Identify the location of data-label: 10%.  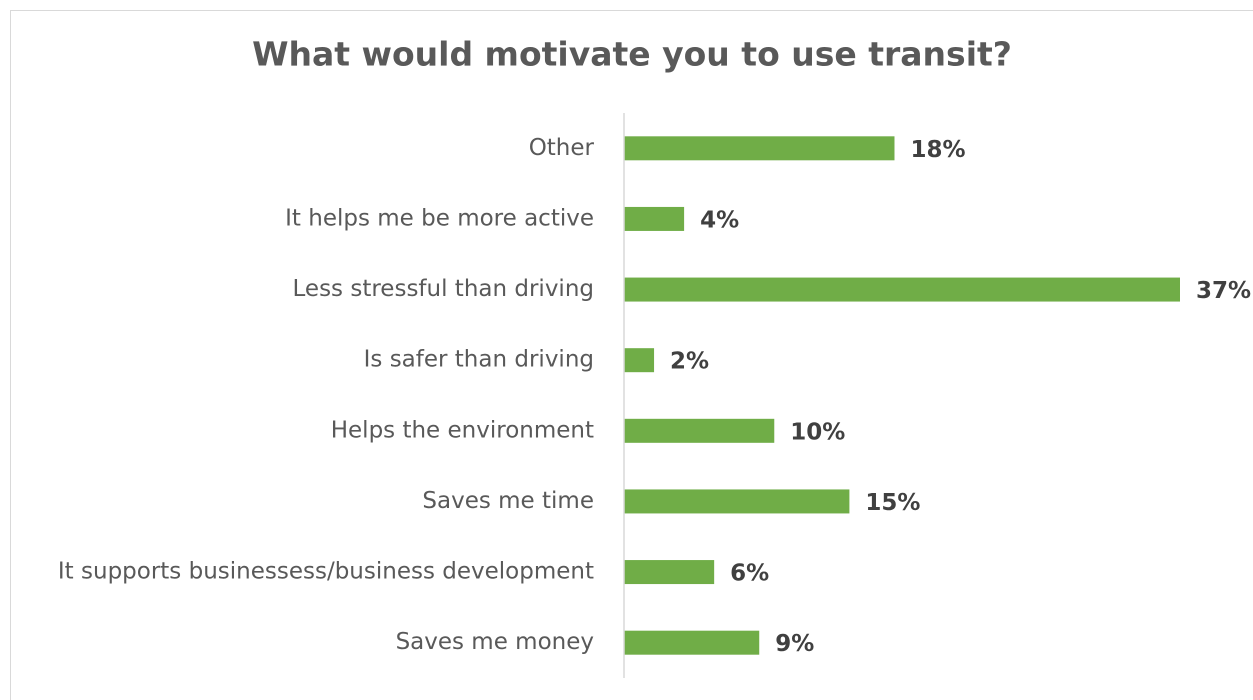
(817, 432).